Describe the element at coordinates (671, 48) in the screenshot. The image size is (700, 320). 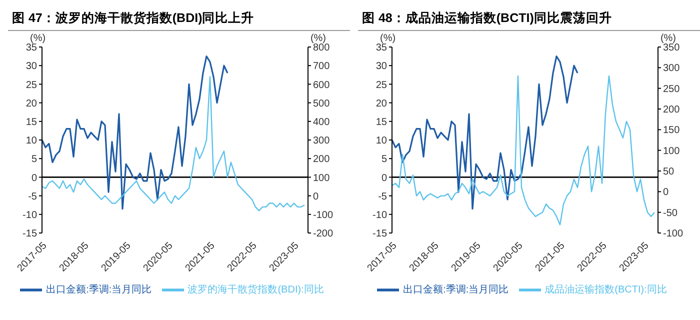
I see `y2-tick-label: 350` at that location.